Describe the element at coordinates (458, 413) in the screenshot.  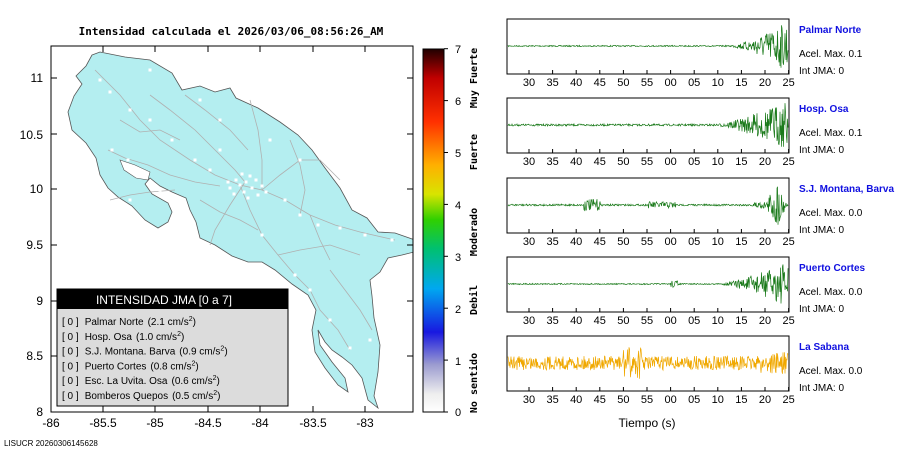
I see `scale-tick-label: 0` at that location.